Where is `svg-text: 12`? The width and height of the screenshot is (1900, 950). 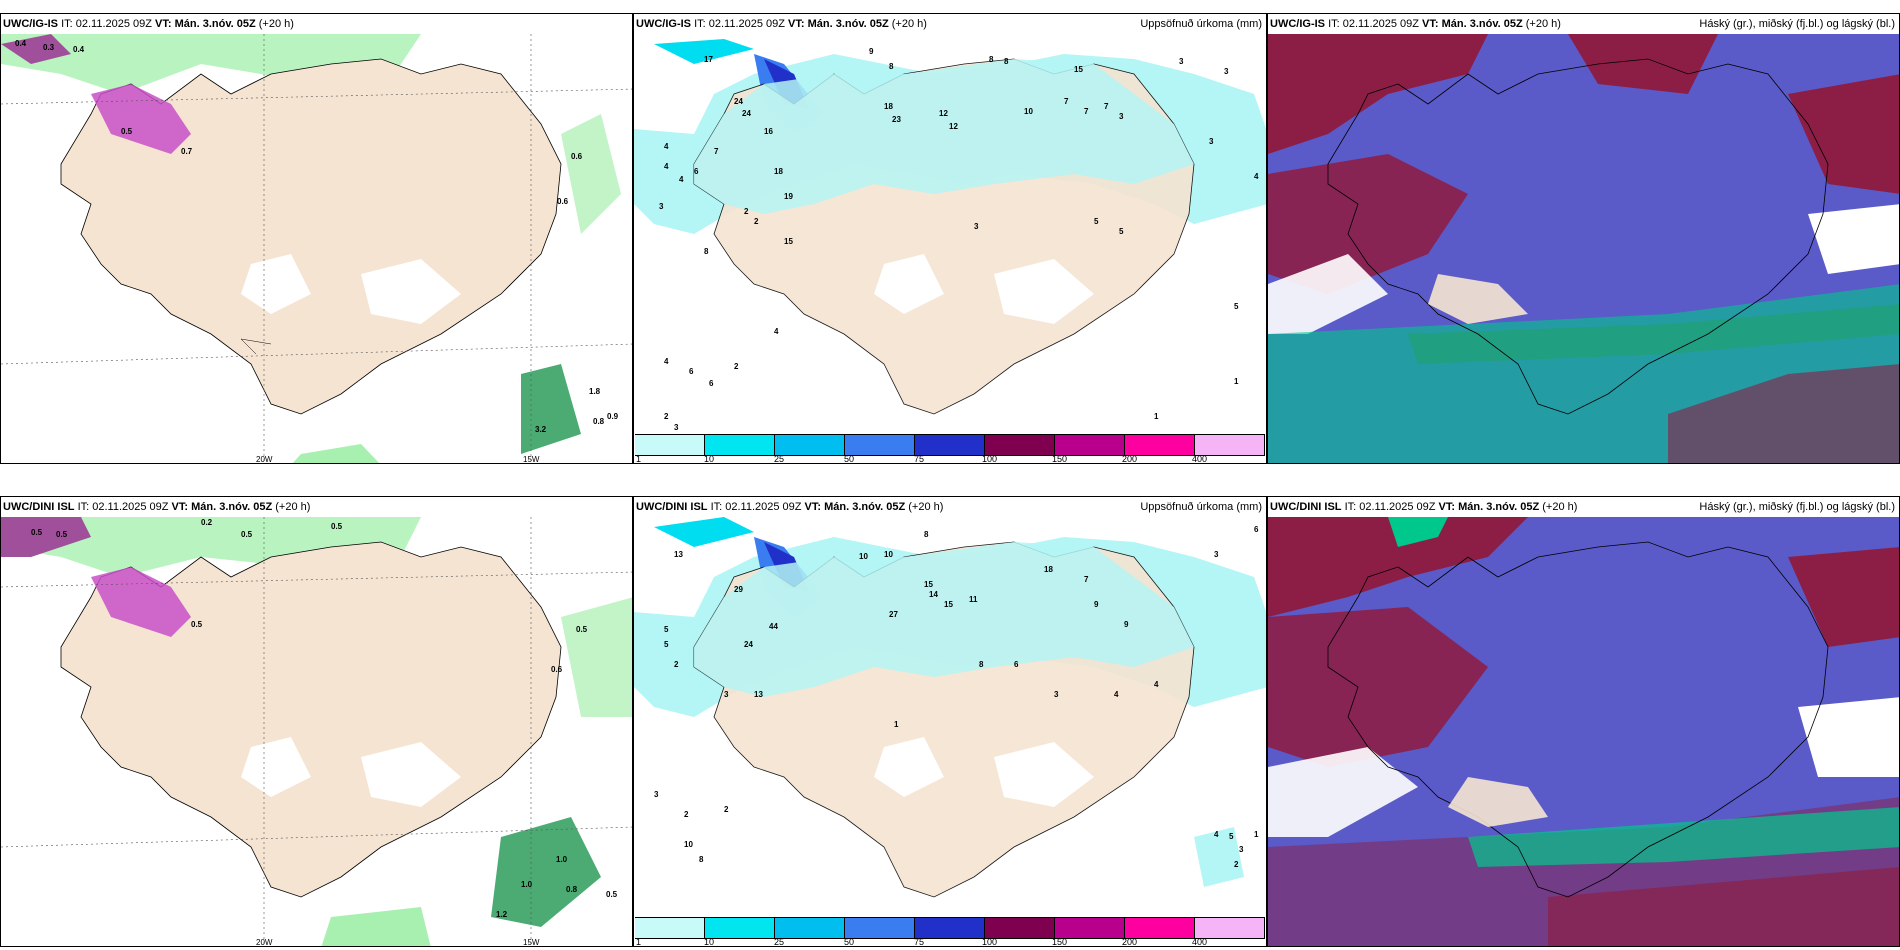
svg-text: 12 is located at coordinates (943, 113).